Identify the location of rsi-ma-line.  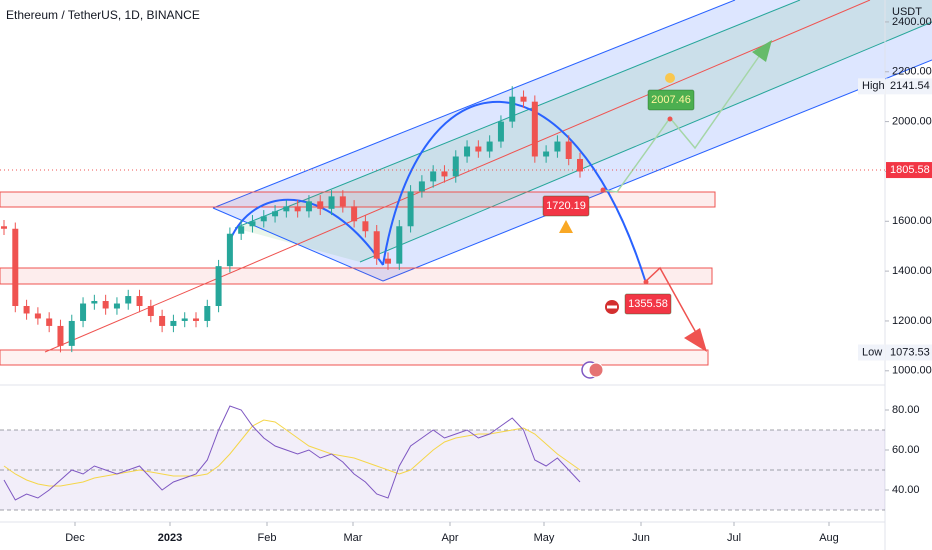
(292, 453).